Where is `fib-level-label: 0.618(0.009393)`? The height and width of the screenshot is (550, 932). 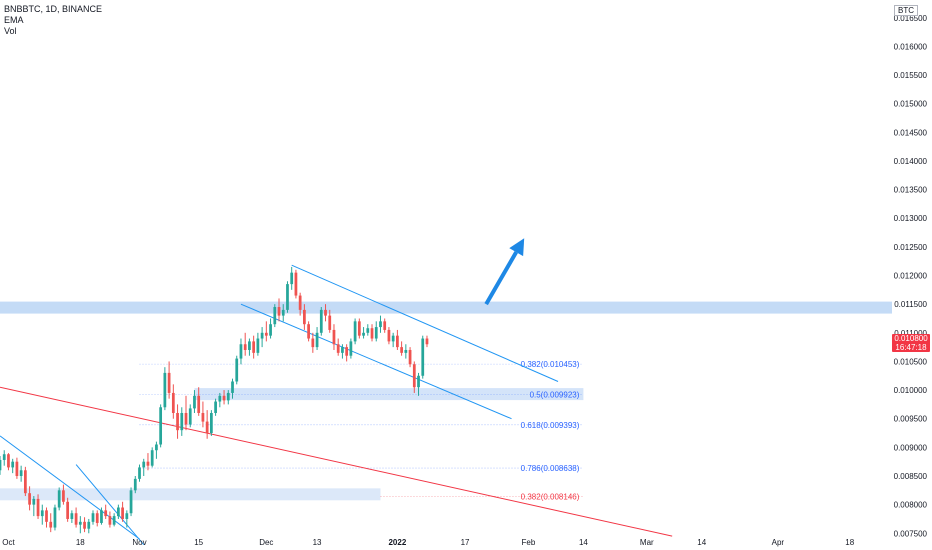 fib-level-label: 0.618(0.009393) is located at coordinates (550, 425).